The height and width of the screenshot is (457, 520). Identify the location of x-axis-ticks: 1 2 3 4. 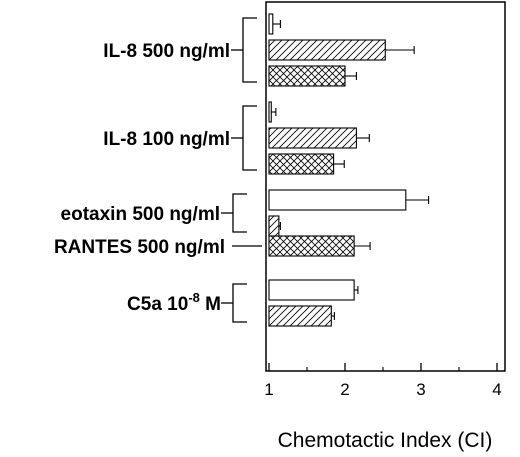
(383, 381).